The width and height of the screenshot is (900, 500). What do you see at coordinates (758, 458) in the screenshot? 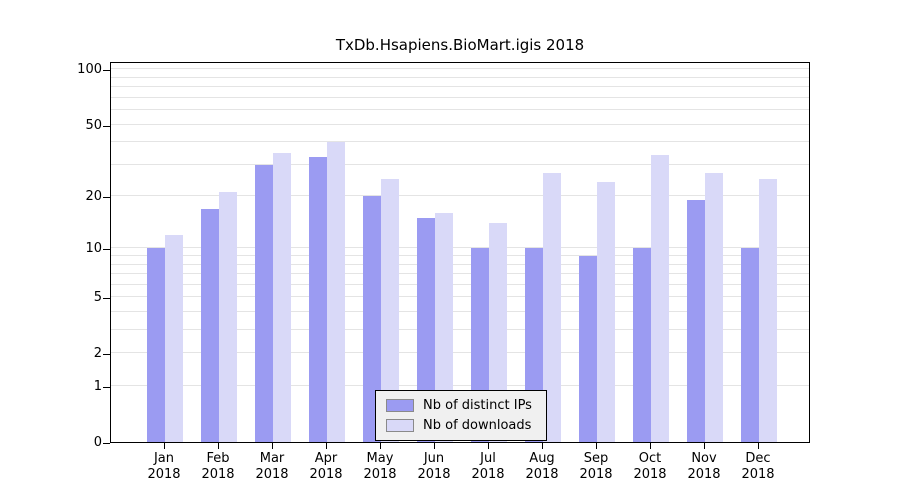
I see `x-tick-month: Dec` at bounding box center [758, 458].